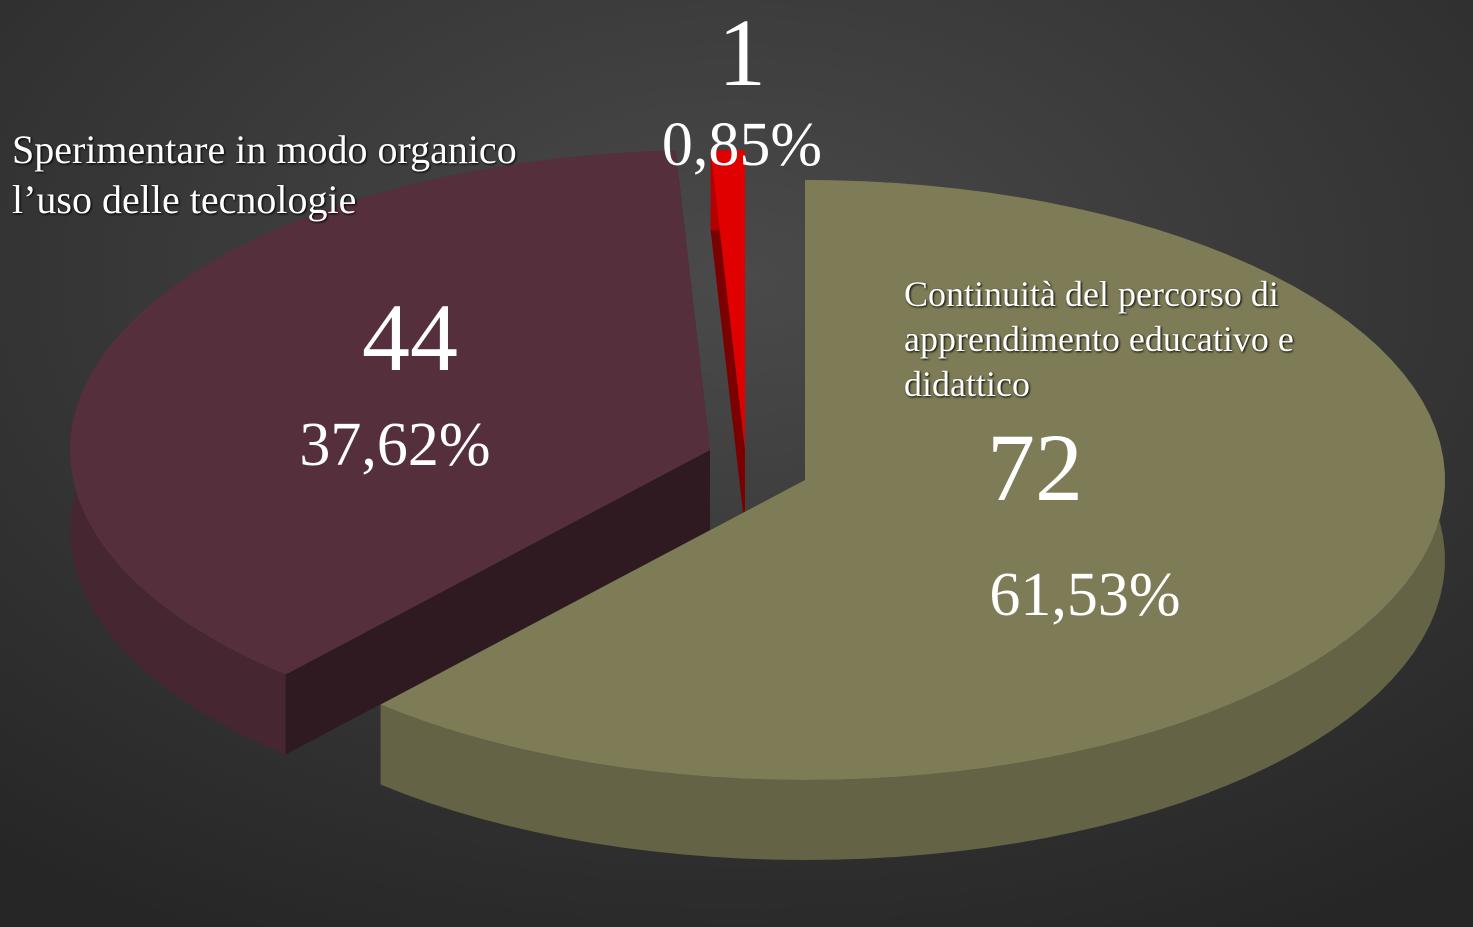 This screenshot has height=927, width=1473. What do you see at coordinates (742, 145) in the screenshot?
I see `percent-label: 0,85%` at bounding box center [742, 145].